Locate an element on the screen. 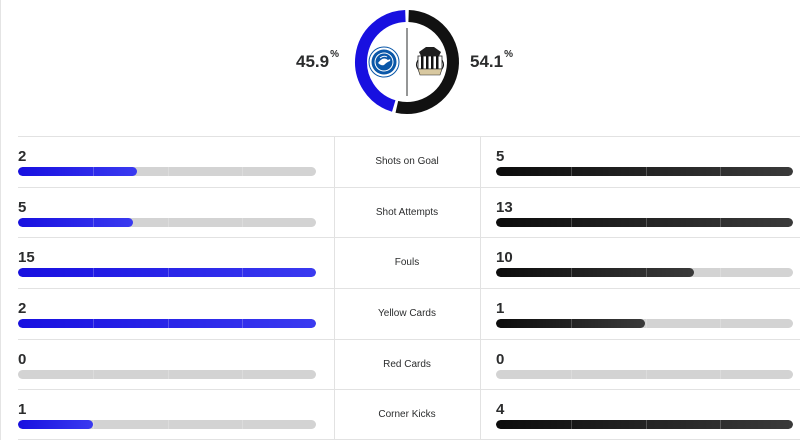 The height and width of the screenshot is (440, 800). away-possession-arc is located at coordinates (427, 62).